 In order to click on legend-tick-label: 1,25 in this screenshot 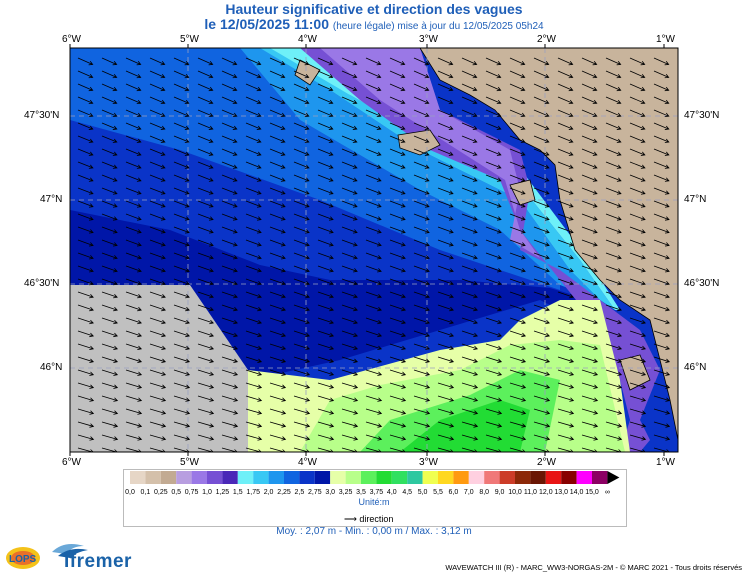, I will do `click(223, 492)`.